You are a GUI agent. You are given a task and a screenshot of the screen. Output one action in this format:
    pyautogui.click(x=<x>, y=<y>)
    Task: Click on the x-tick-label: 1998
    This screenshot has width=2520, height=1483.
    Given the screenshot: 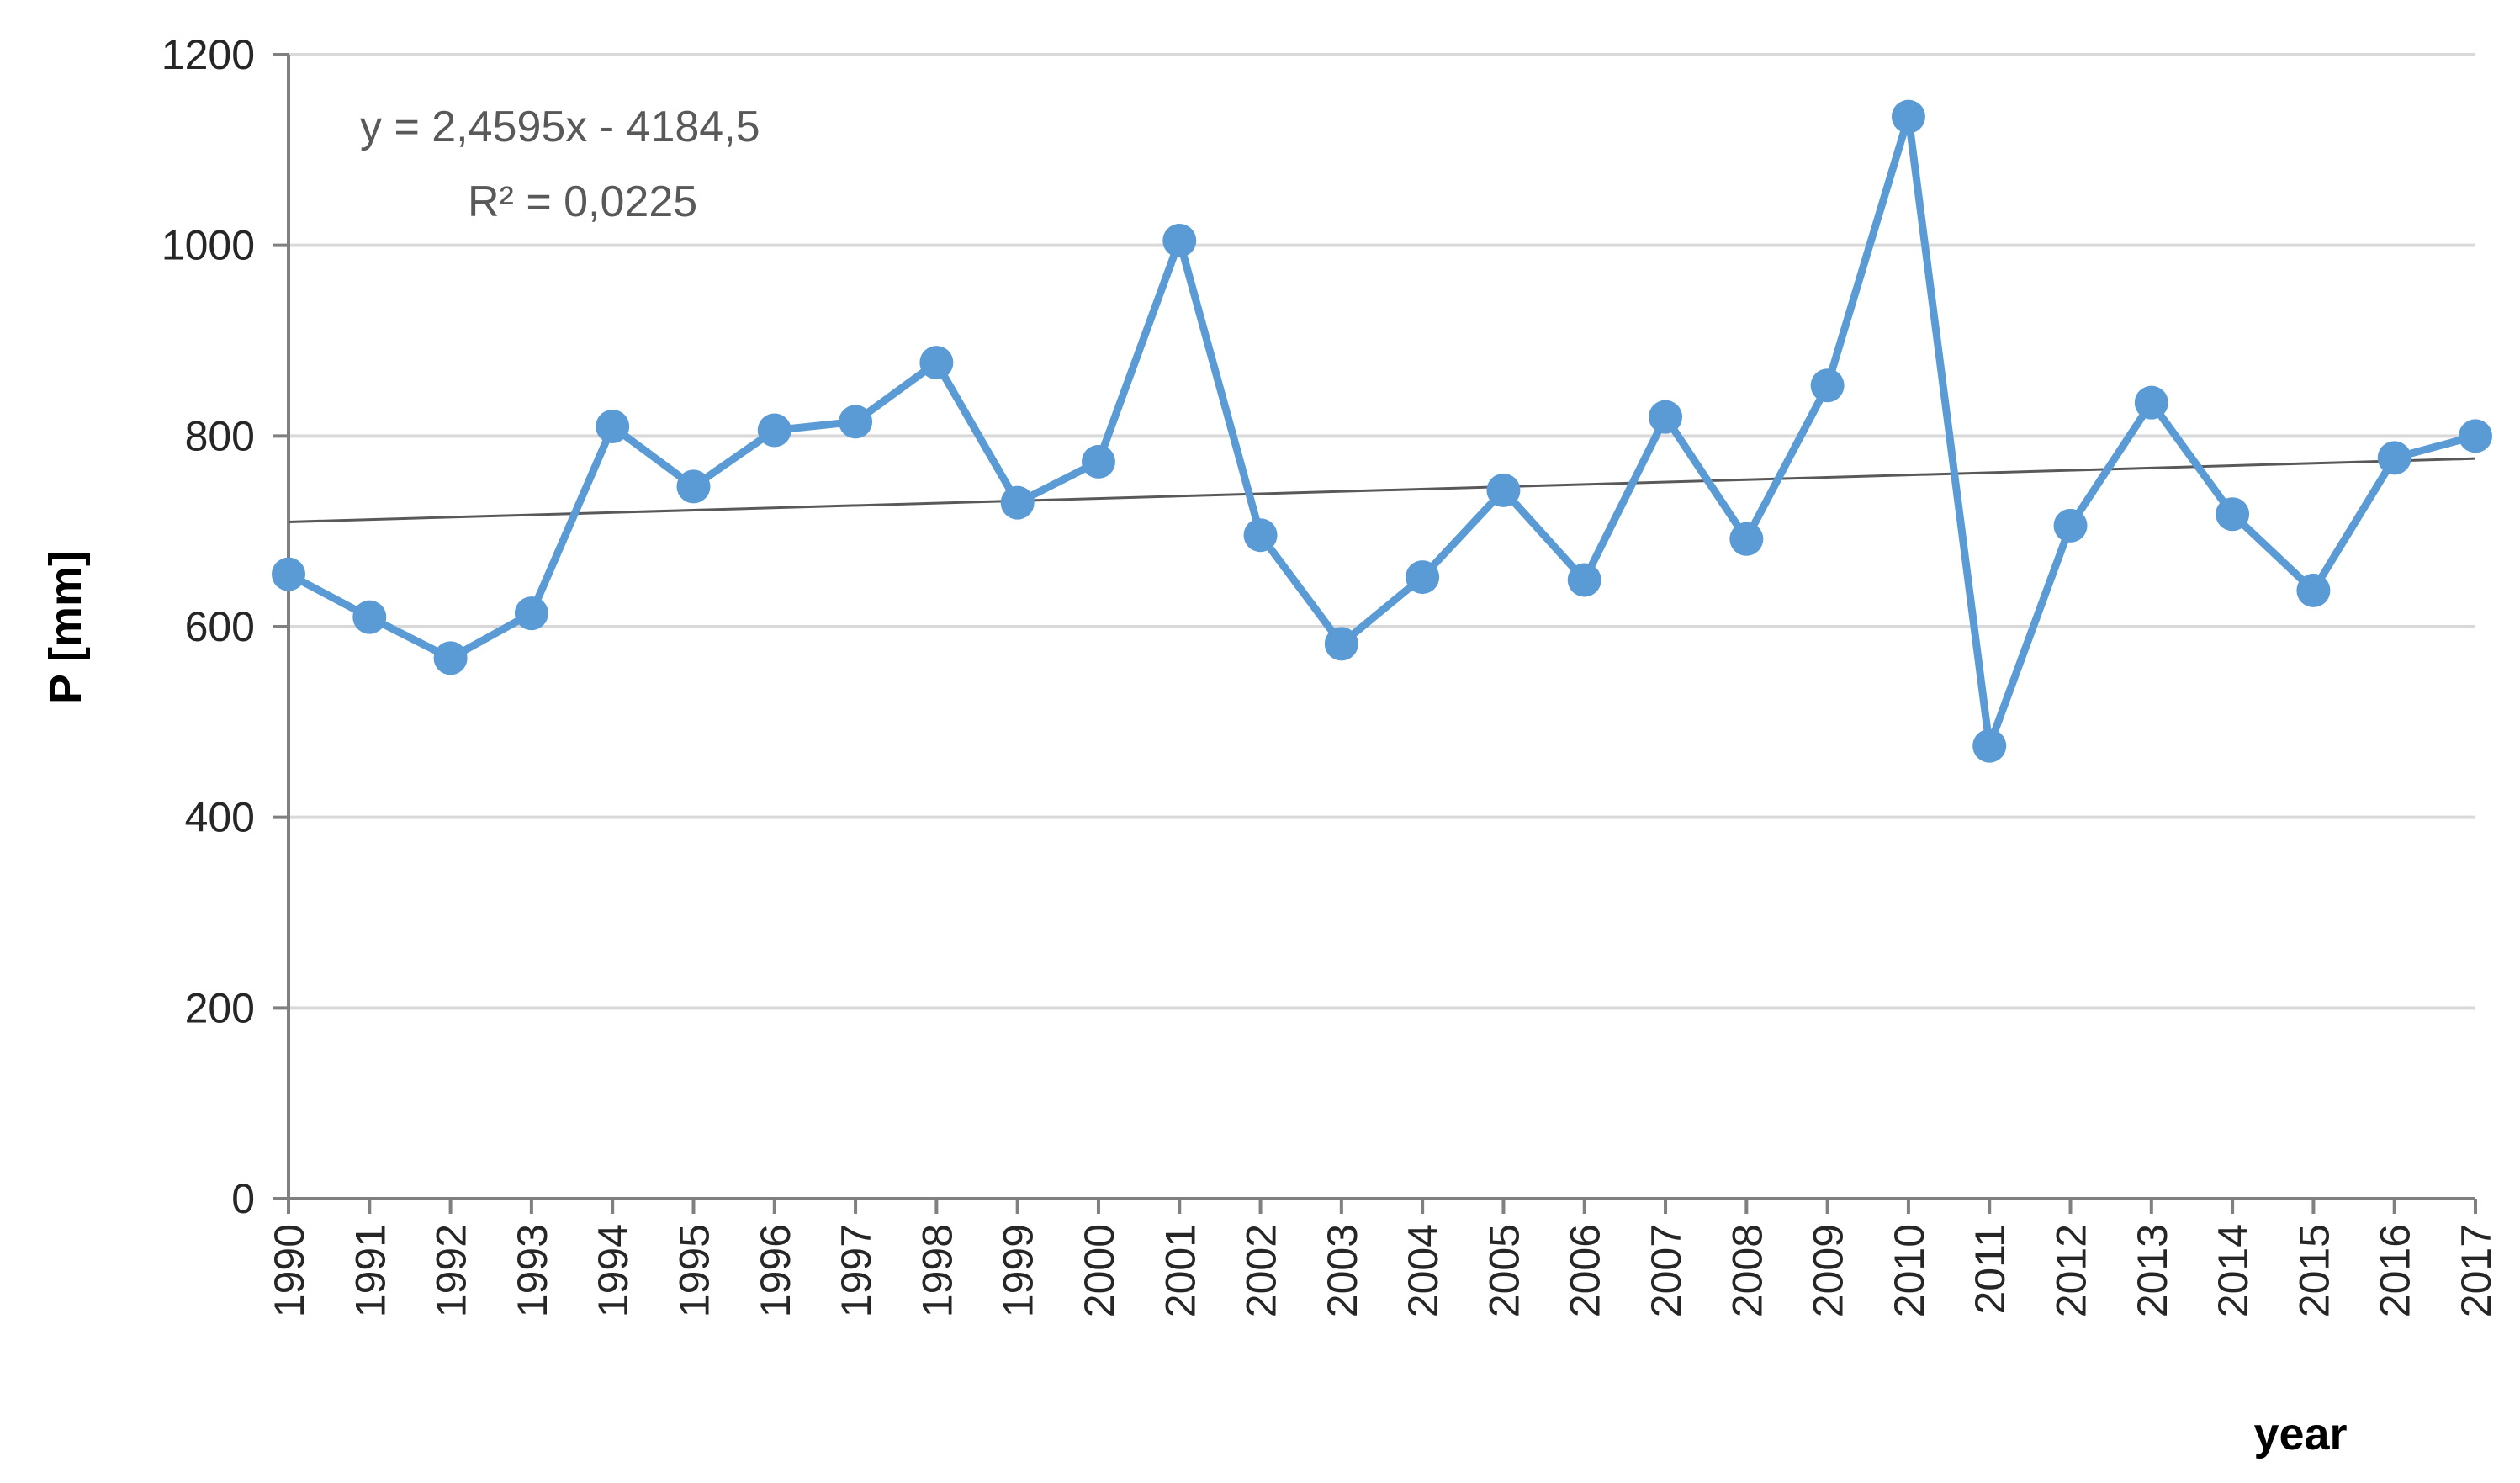 What is the action you would take?
    pyautogui.click(x=937, y=1270)
    